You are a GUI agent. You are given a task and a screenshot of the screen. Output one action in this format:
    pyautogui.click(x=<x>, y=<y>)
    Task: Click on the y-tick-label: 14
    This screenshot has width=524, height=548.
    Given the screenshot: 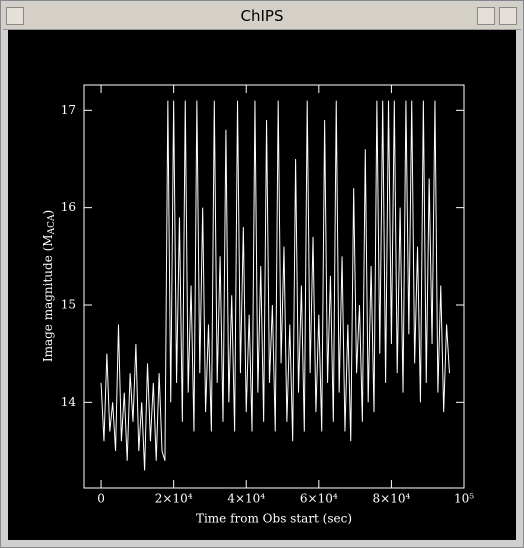 What is the action you would take?
    pyautogui.click(x=69, y=402)
    